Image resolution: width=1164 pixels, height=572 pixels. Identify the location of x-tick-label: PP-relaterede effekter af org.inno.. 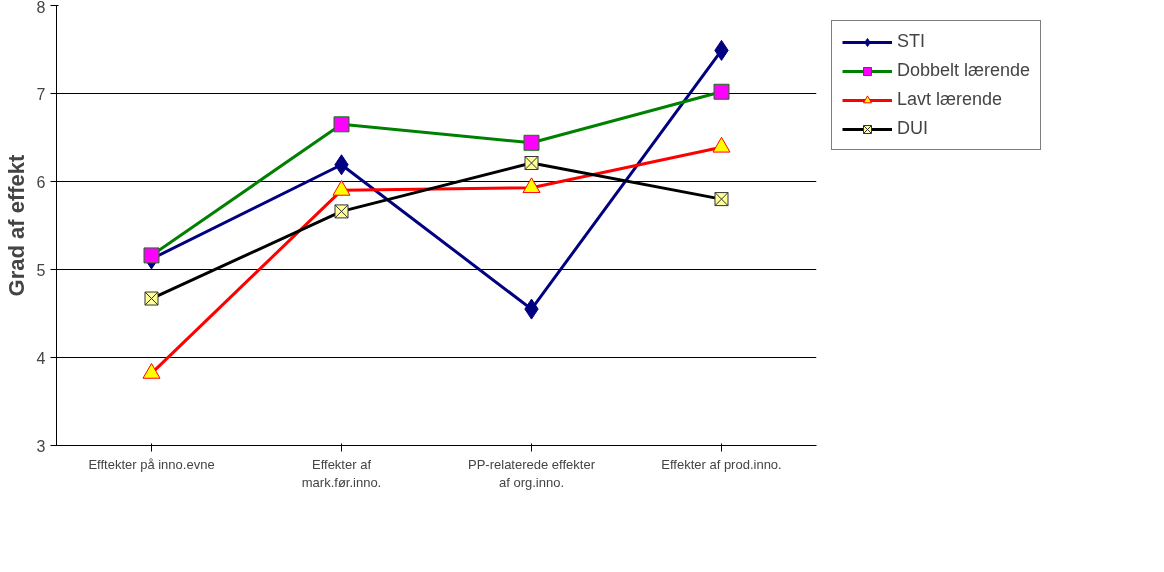
(532, 473).